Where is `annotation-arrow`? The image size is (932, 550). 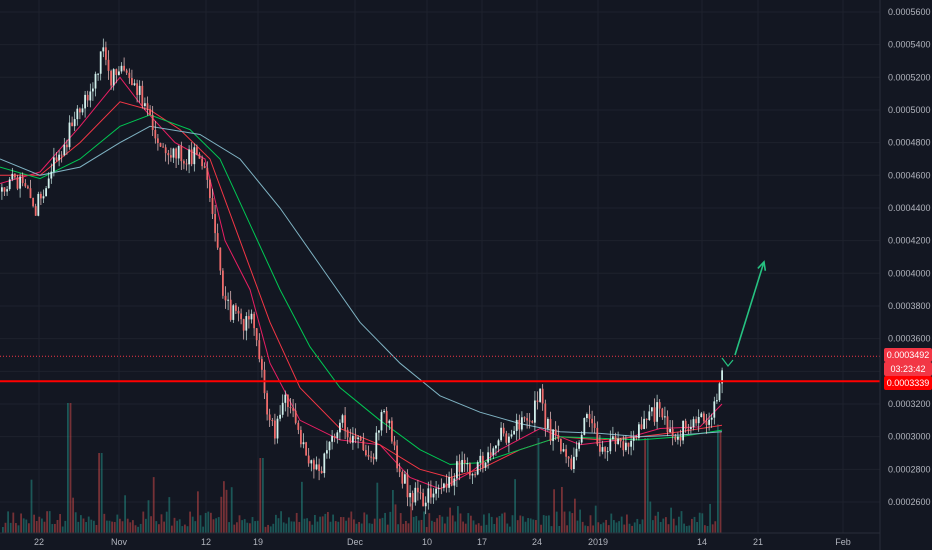
annotation-arrow is located at coordinates (744, 313).